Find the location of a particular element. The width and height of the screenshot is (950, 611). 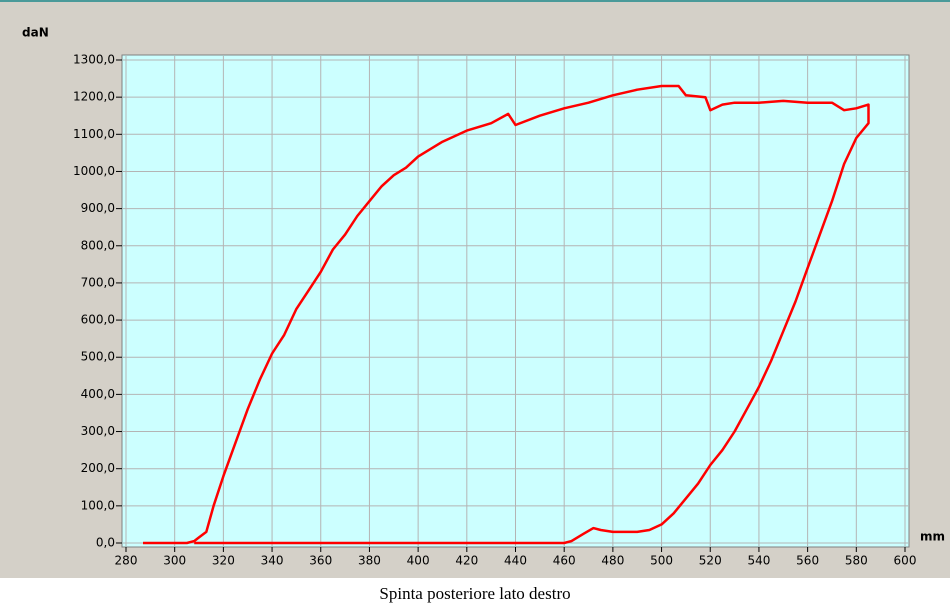

y-tick-label: 100,0 is located at coordinates (98, 505).